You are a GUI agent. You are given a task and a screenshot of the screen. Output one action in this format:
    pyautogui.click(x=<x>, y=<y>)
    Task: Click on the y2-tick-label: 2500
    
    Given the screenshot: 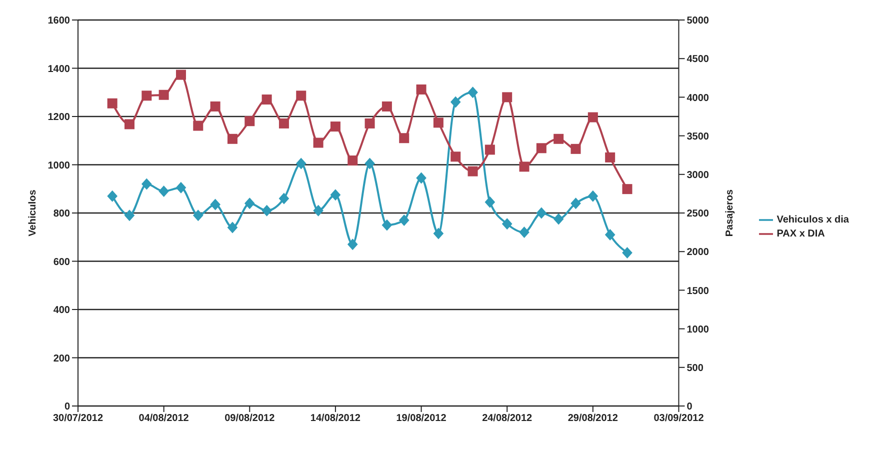 What is the action you would take?
    pyautogui.click(x=698, y=214)
    